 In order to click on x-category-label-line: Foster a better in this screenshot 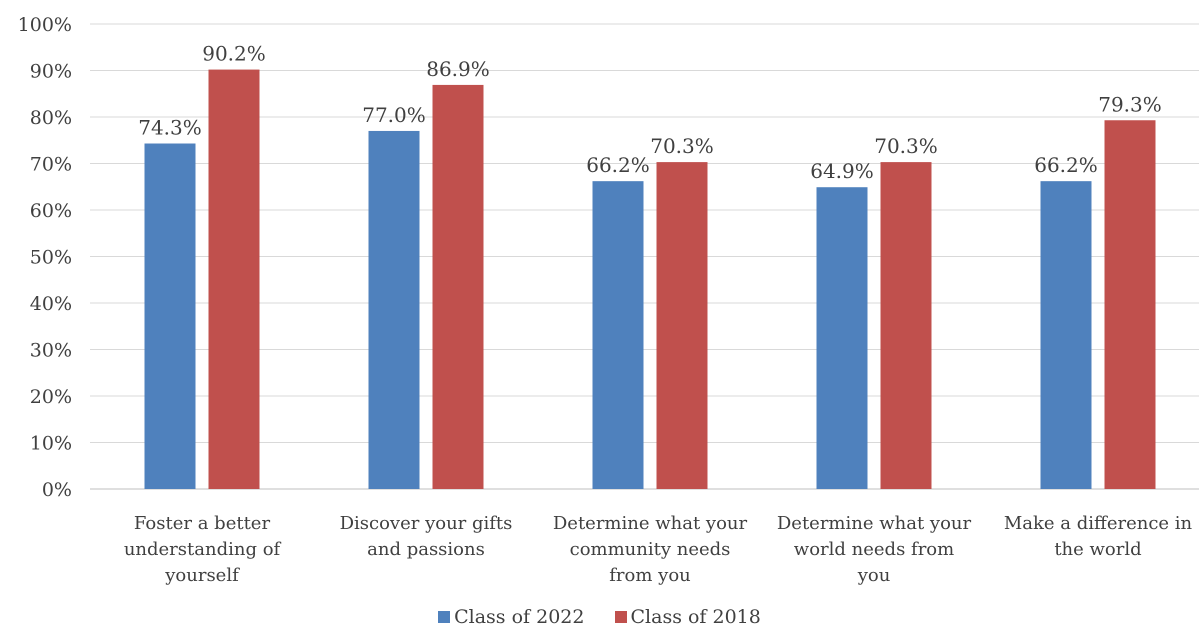, I will do `click(202, 523)`.